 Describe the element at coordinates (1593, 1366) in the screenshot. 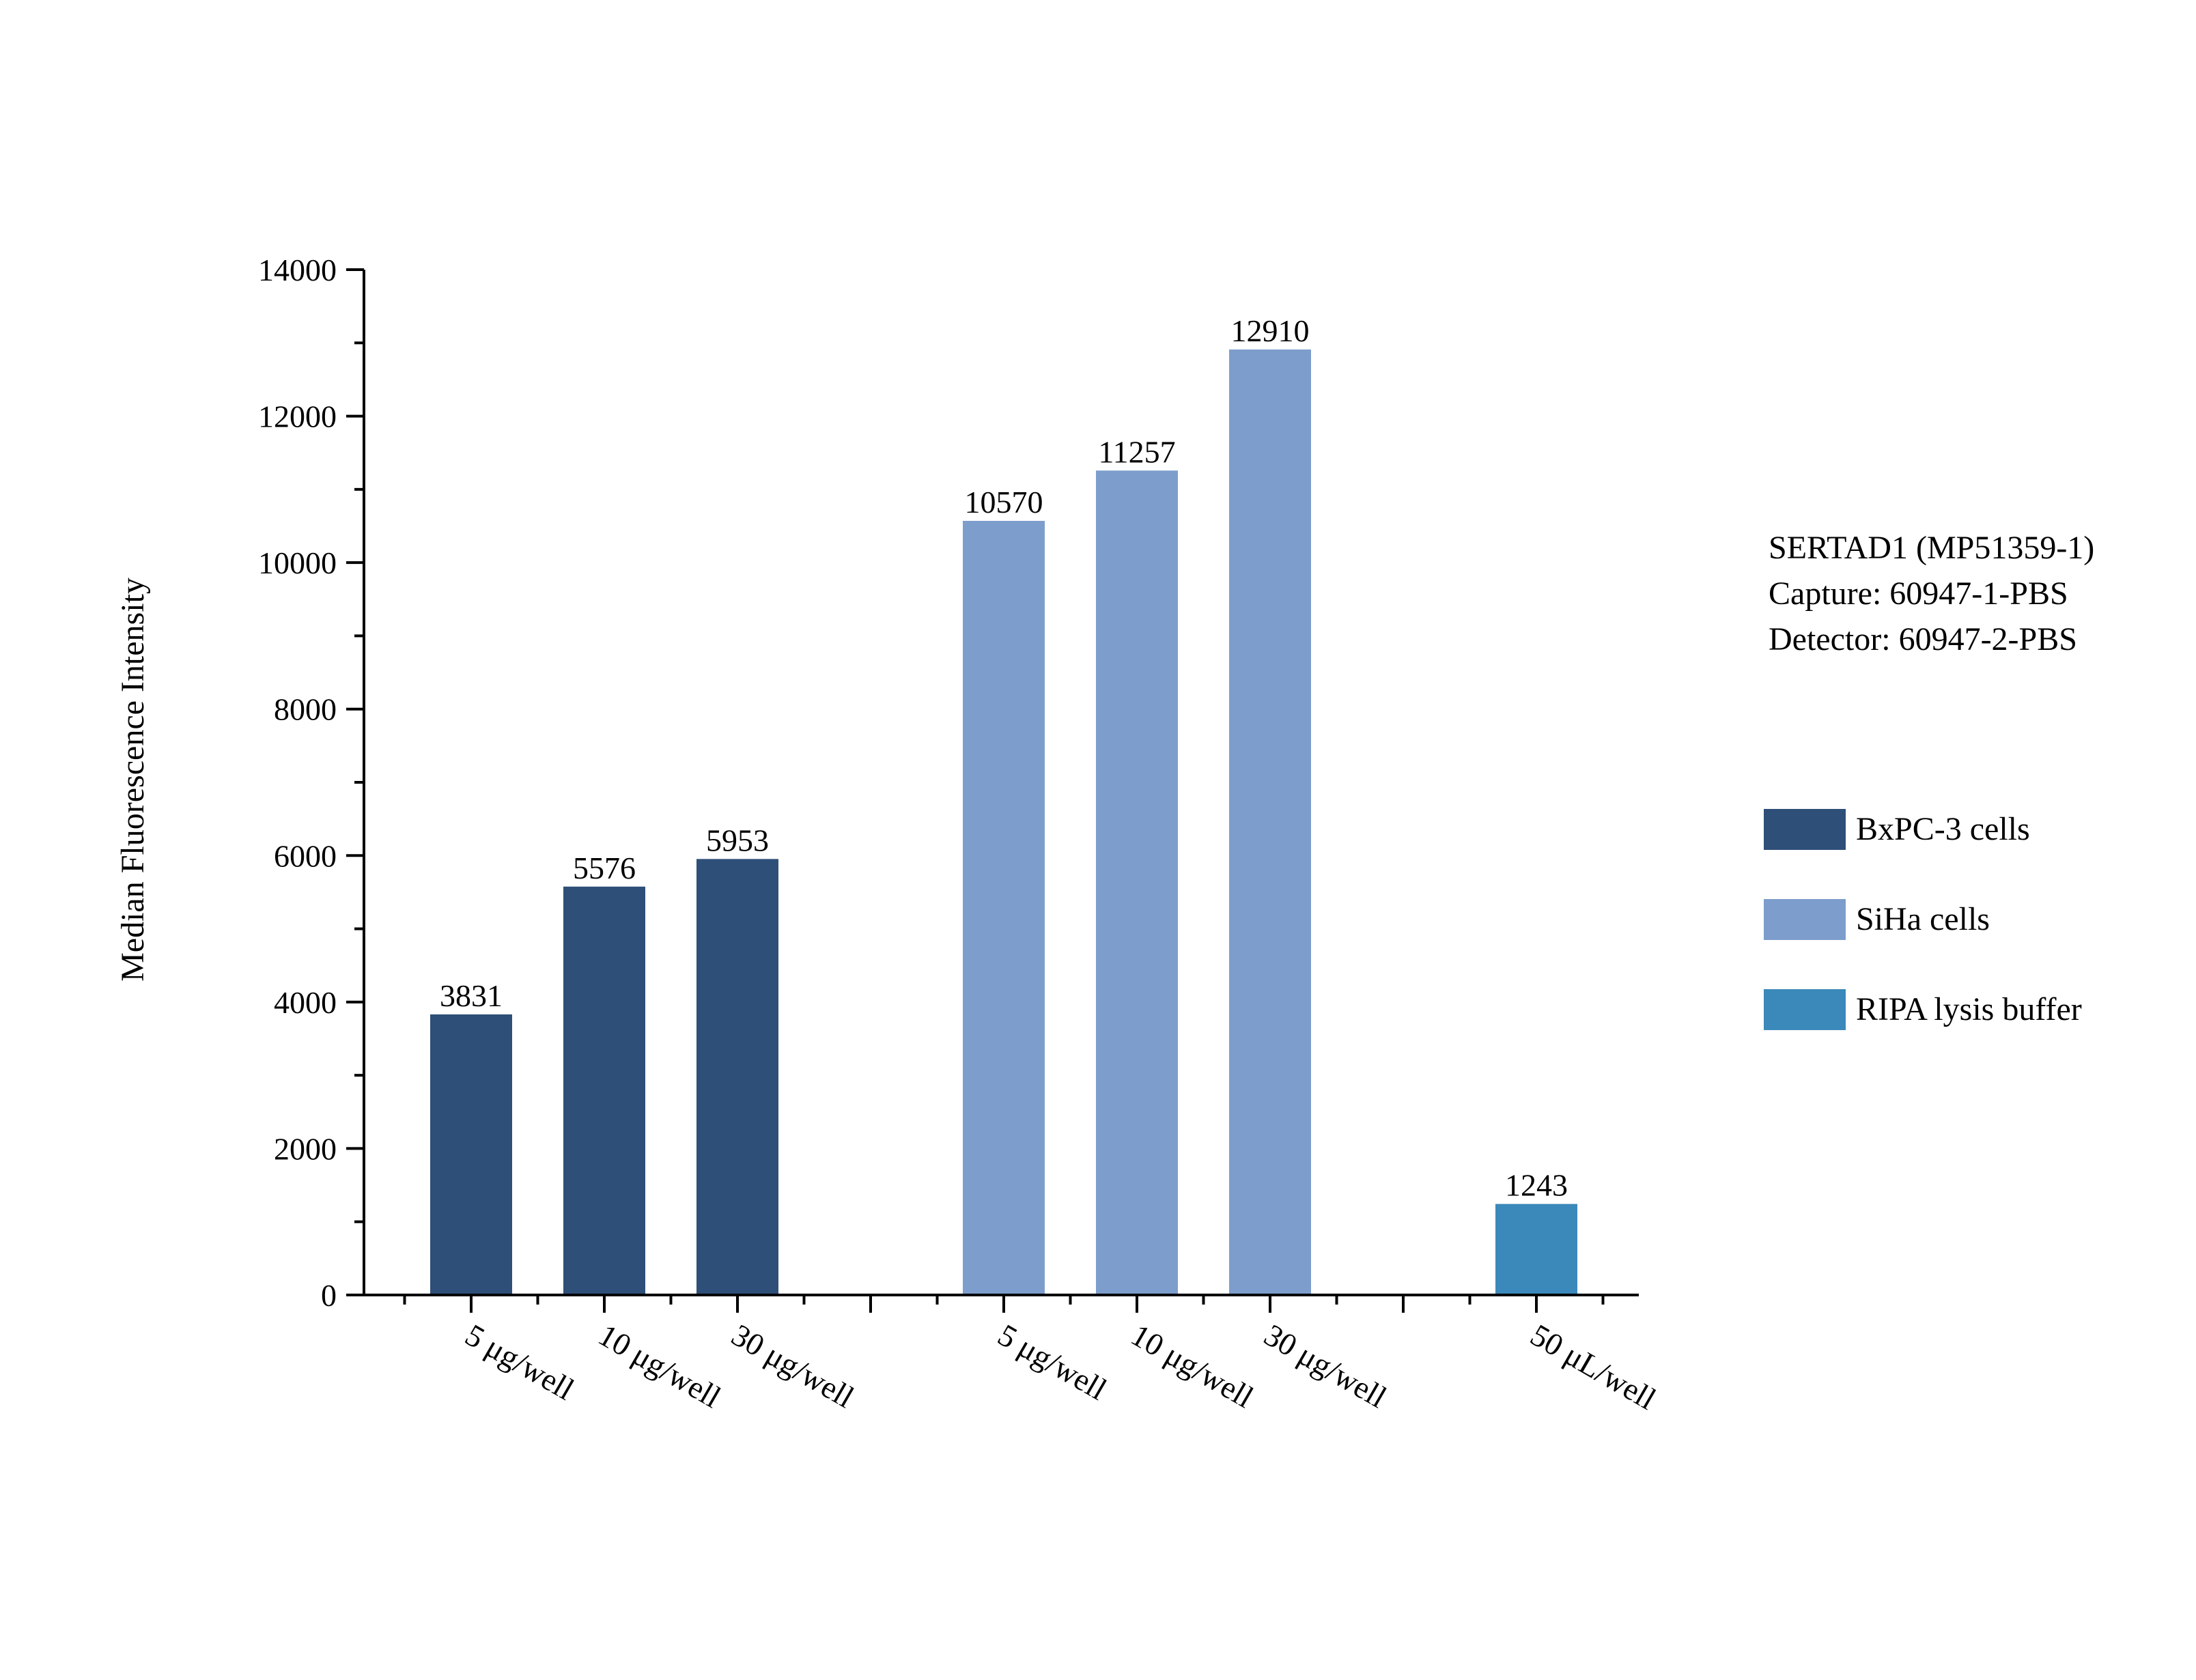

I see `x-tick-label: 50 μL/well` at that location.